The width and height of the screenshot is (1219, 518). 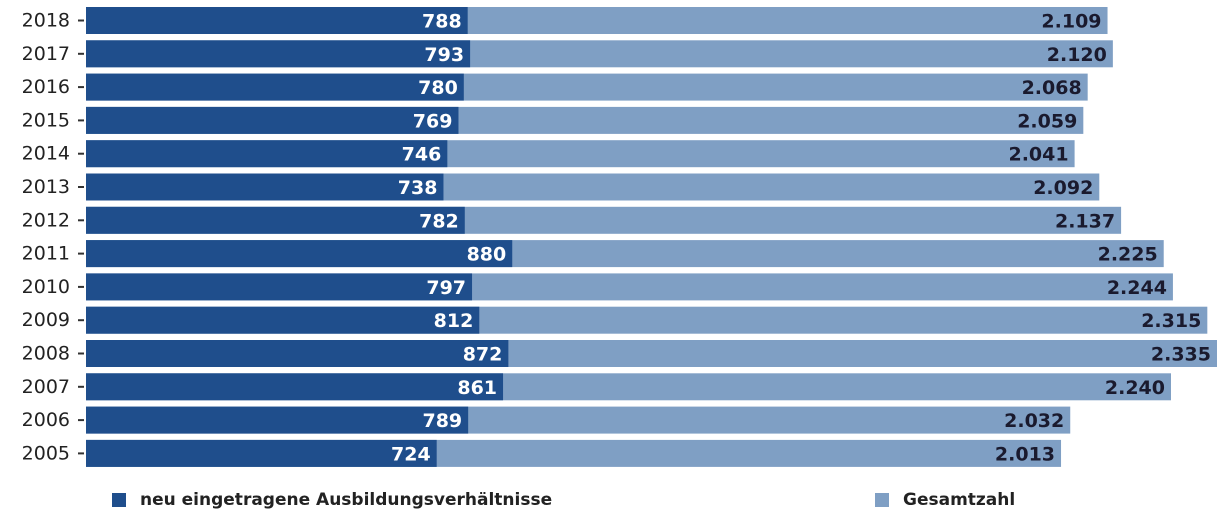 I want to click on data-label: 738, so click(x=418, y=188).